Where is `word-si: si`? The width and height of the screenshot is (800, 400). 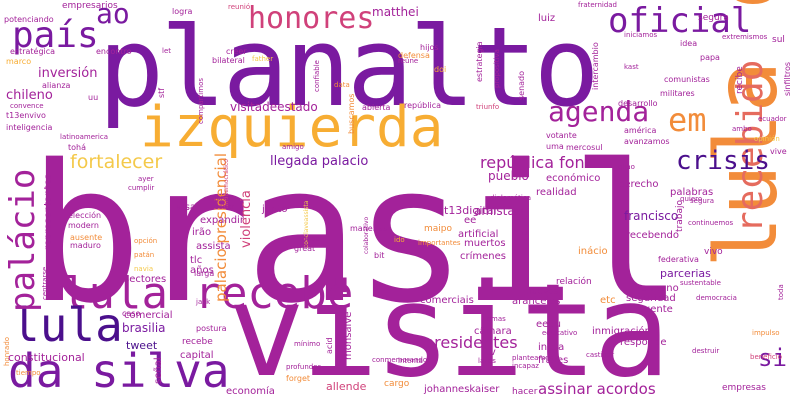
word-si: si is located at coordinates (772, 358).